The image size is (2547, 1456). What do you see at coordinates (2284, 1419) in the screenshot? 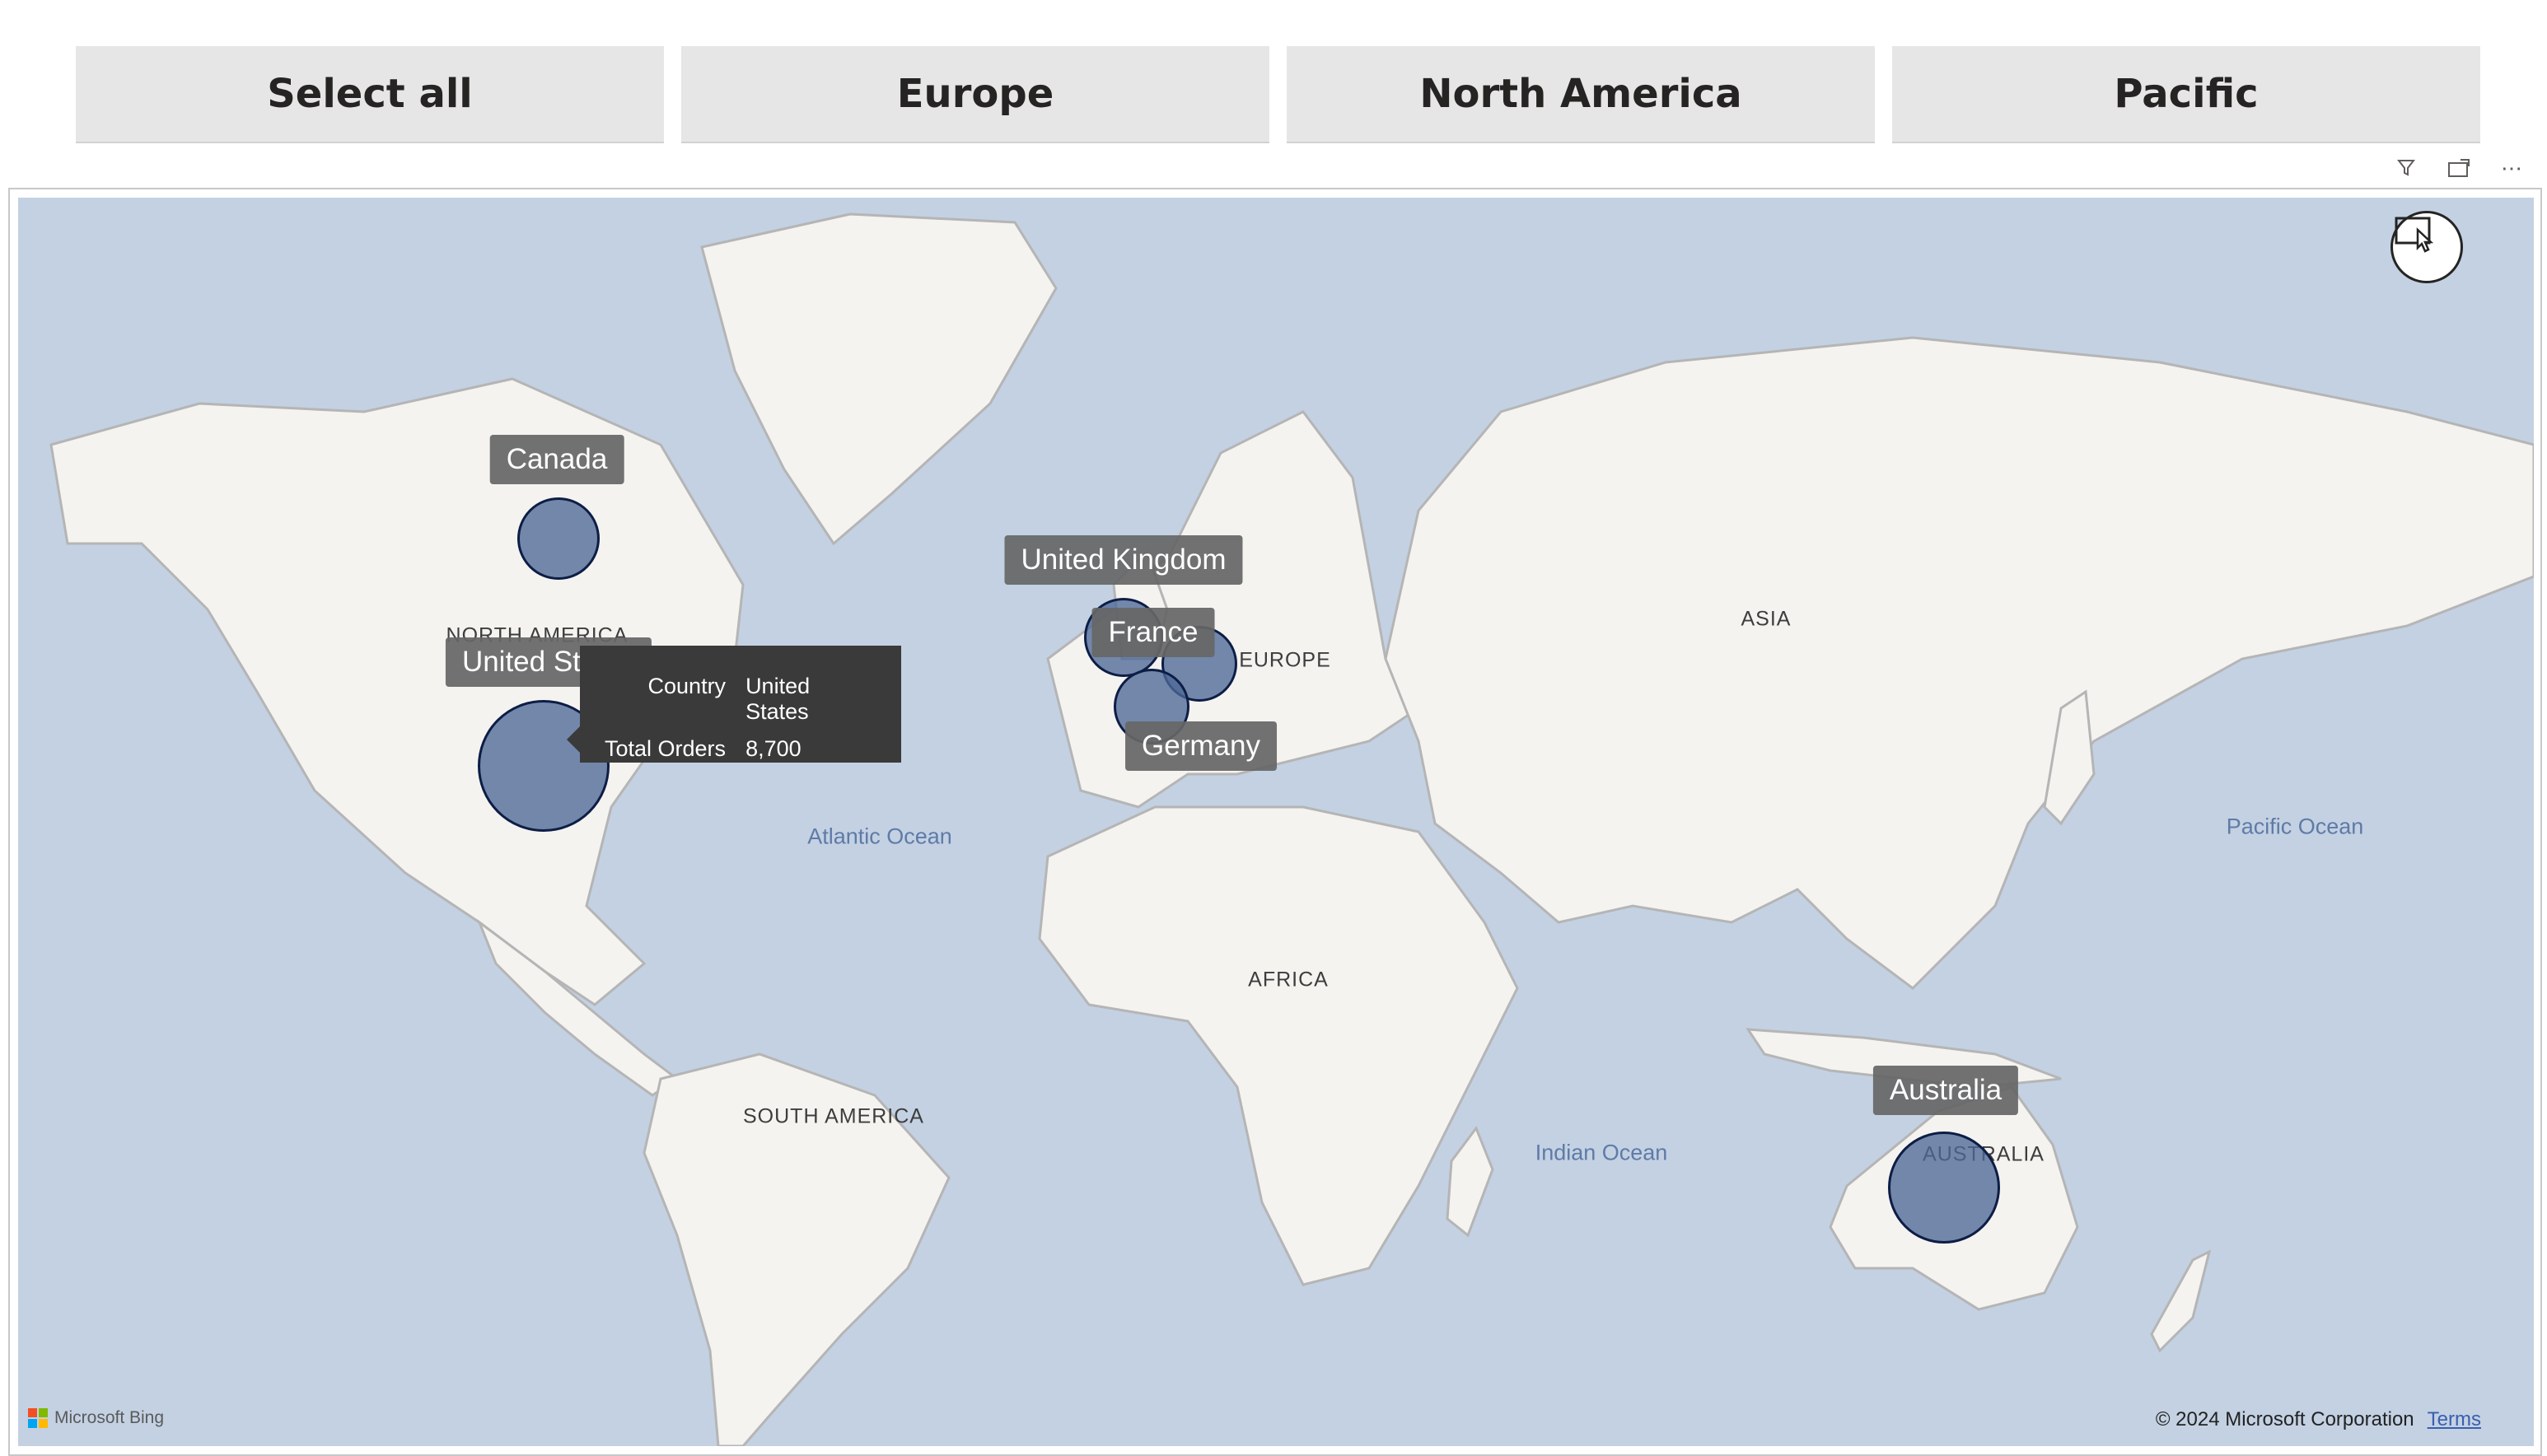
I see `copyright-text: © 2024 Microsoft Corporation` at bounding box center [2284, 1419].